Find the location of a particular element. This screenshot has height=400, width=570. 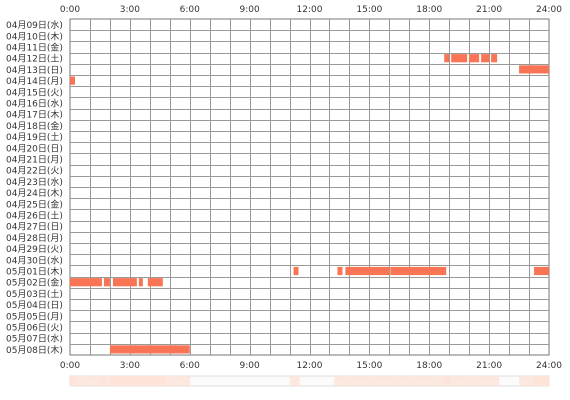

row-label: 05月03日(土) is located at coordinates (34, 294).